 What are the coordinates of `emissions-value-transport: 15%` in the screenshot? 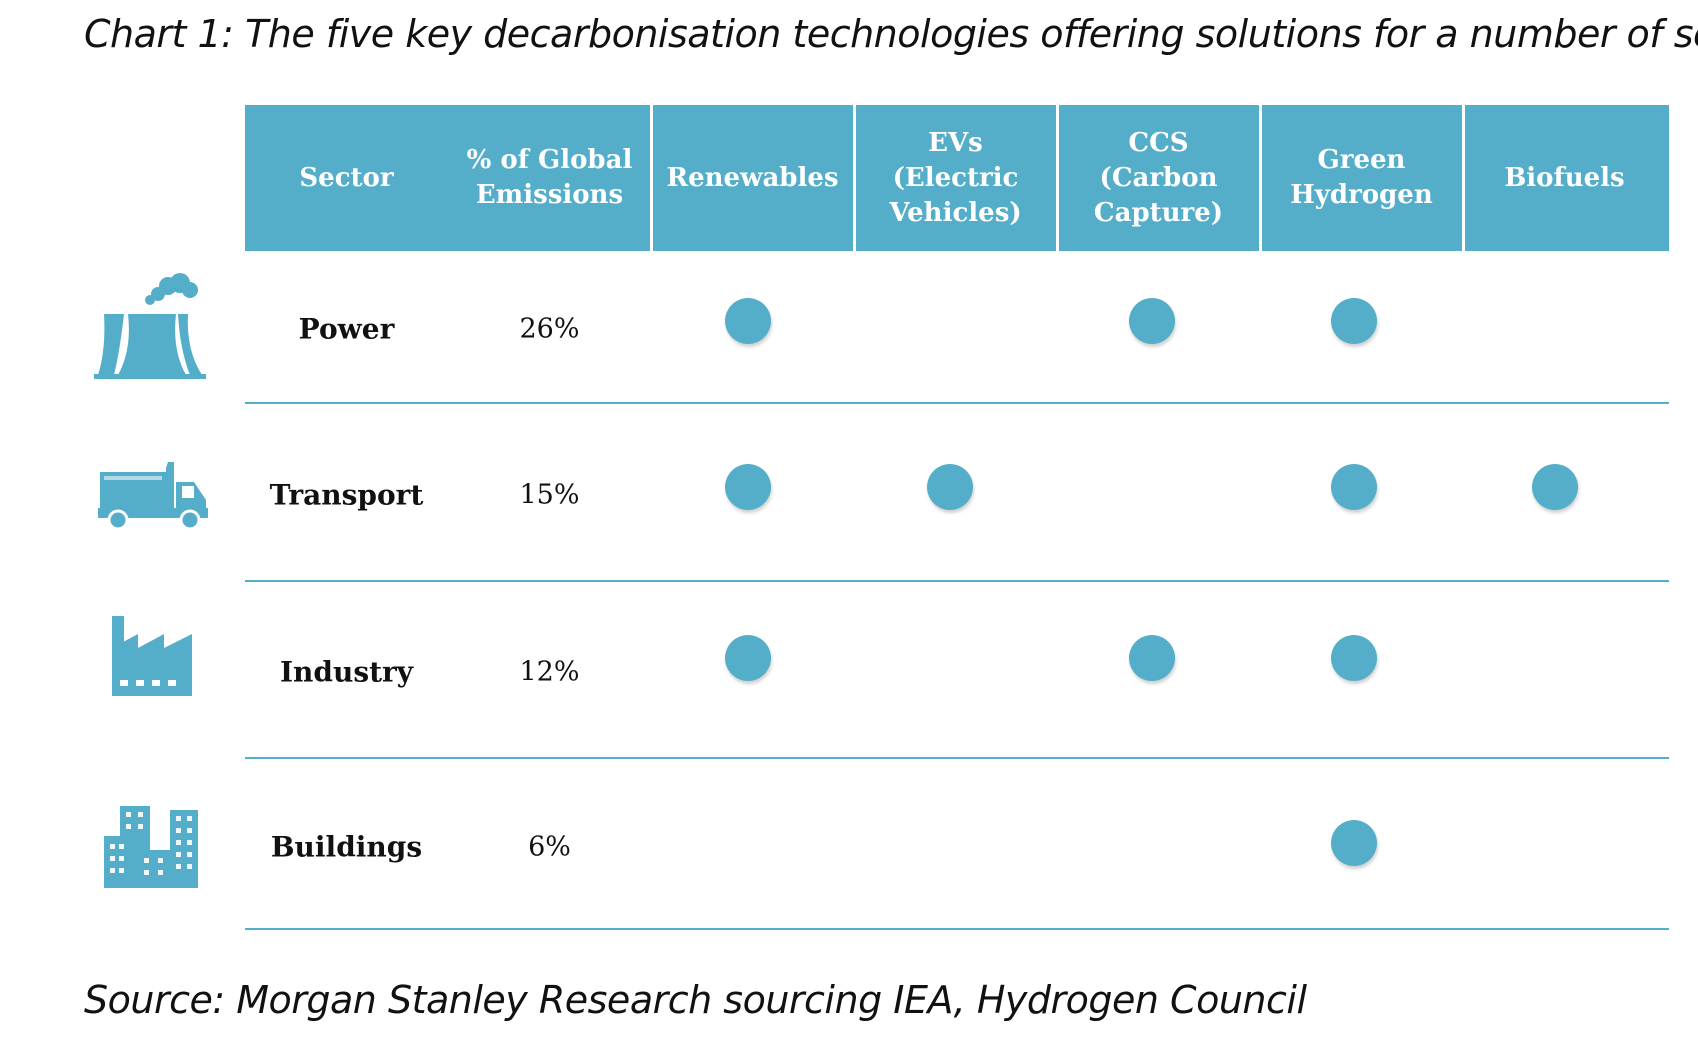 It's located at (549, 495).